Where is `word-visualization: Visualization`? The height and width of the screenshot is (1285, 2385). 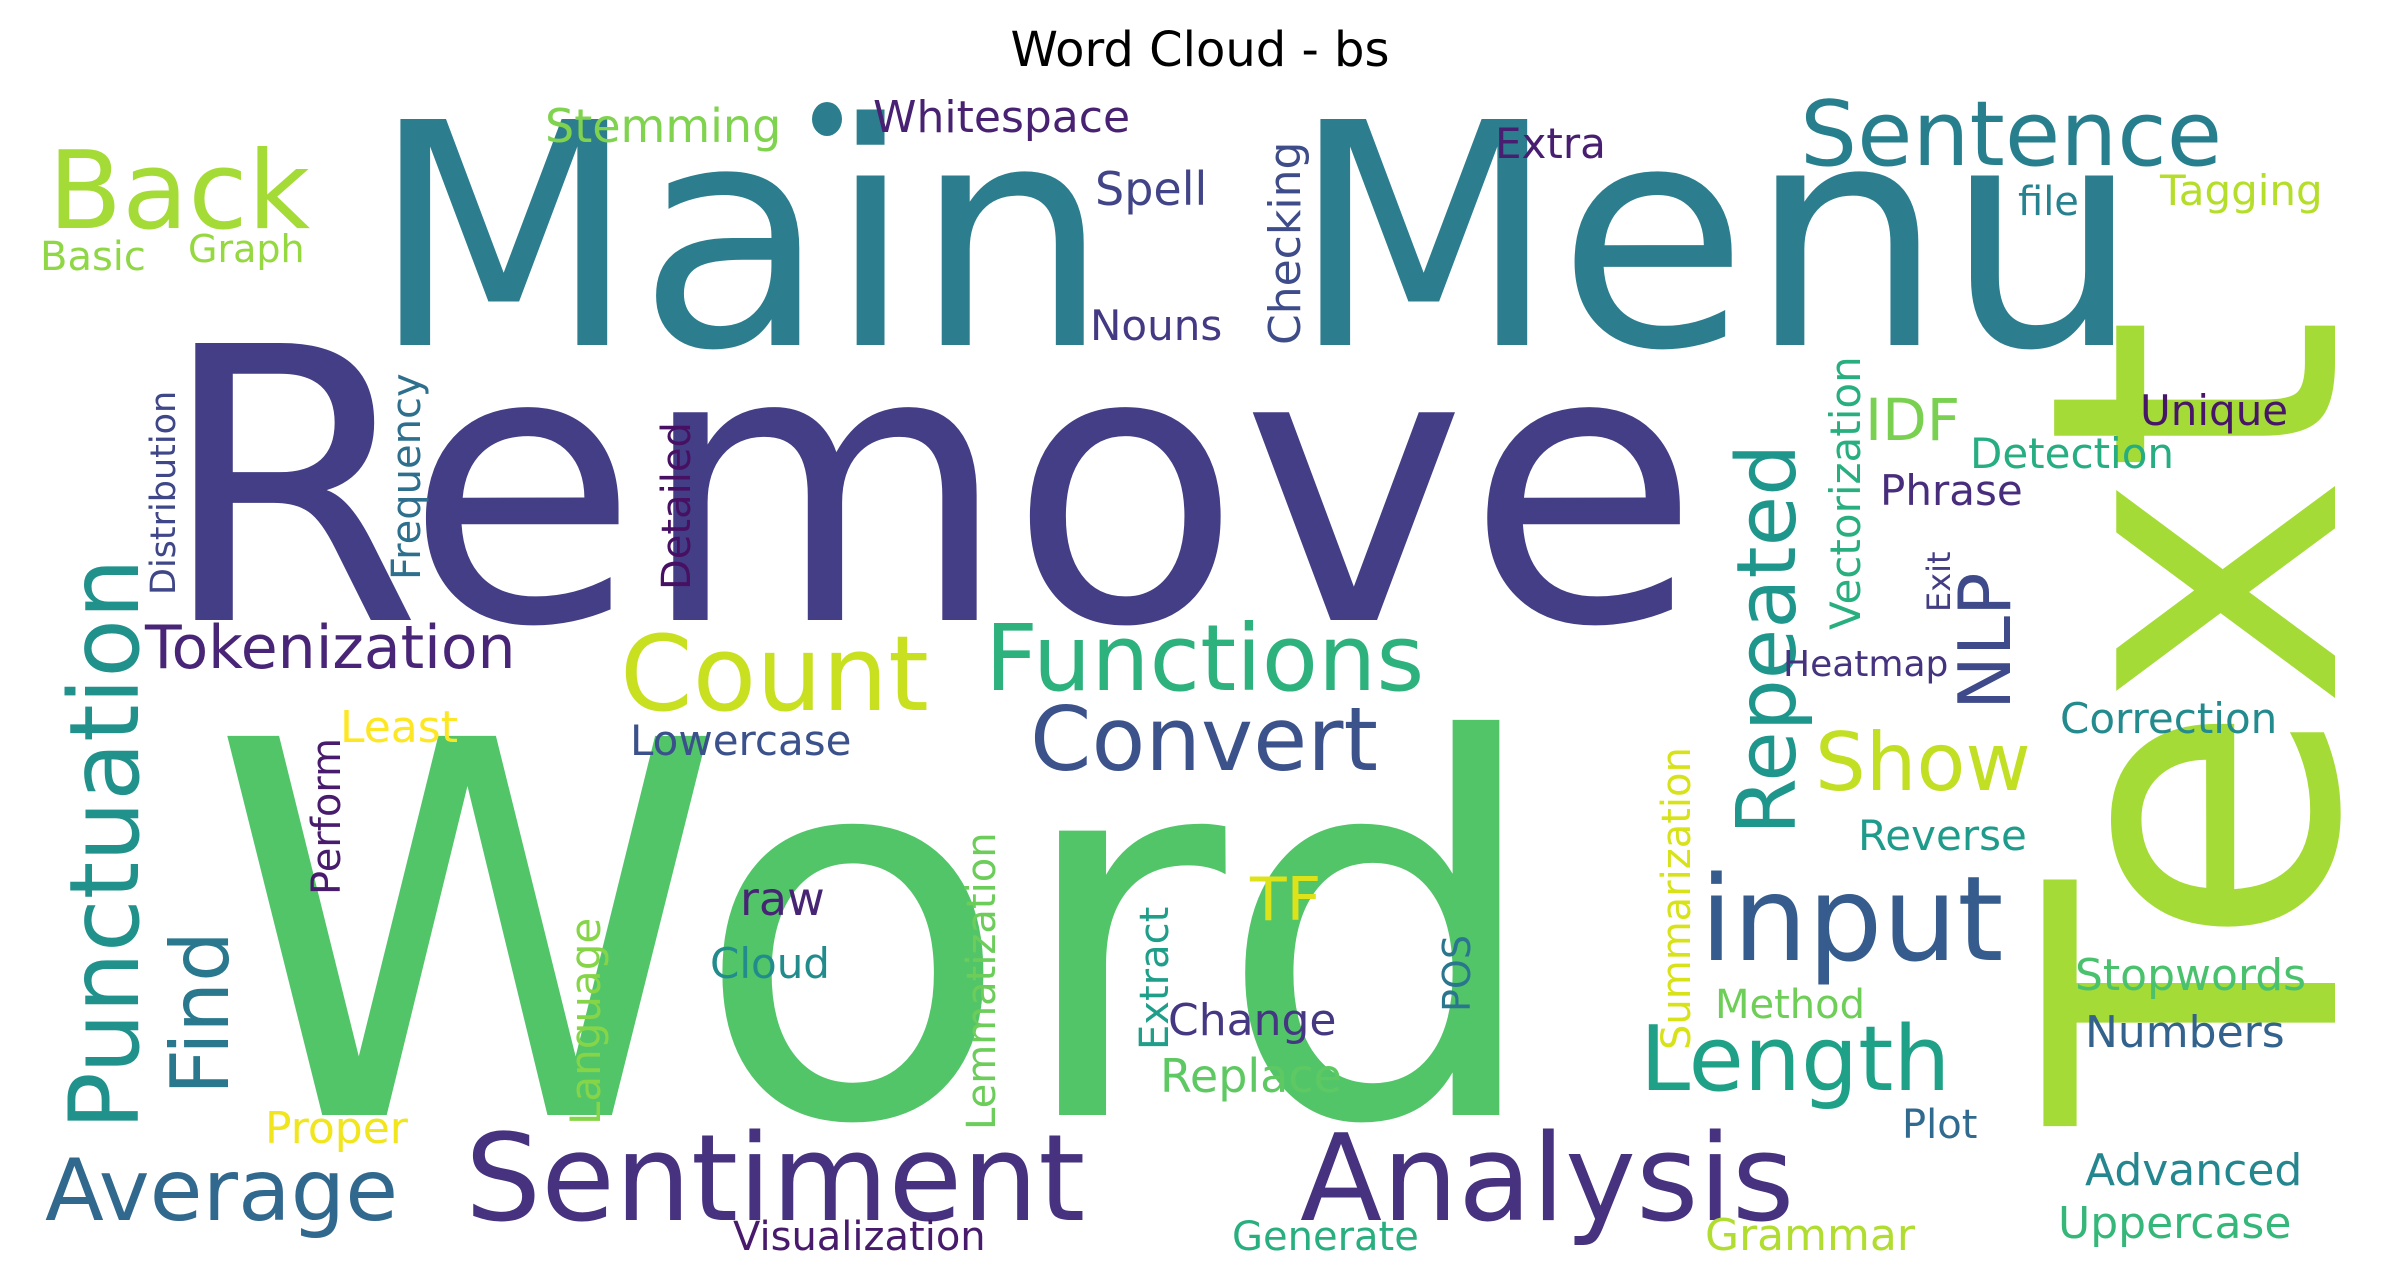 word-visualization: Visualization is located at coordinates (859, 1237).